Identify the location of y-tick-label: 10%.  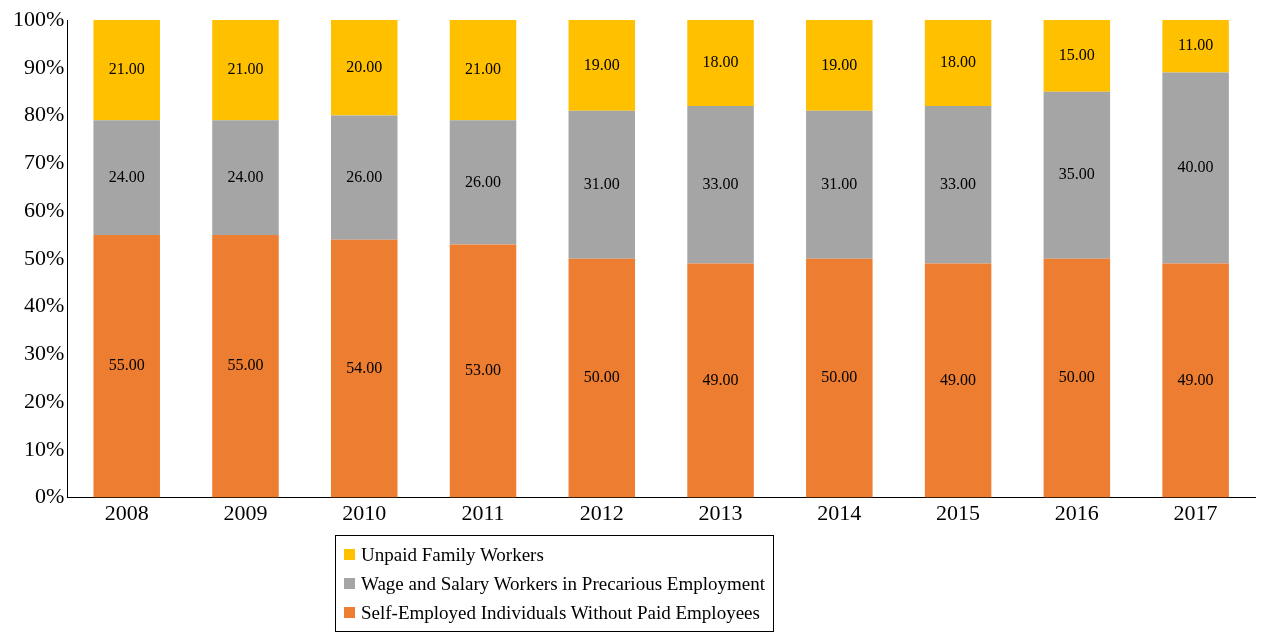
(44, 448).